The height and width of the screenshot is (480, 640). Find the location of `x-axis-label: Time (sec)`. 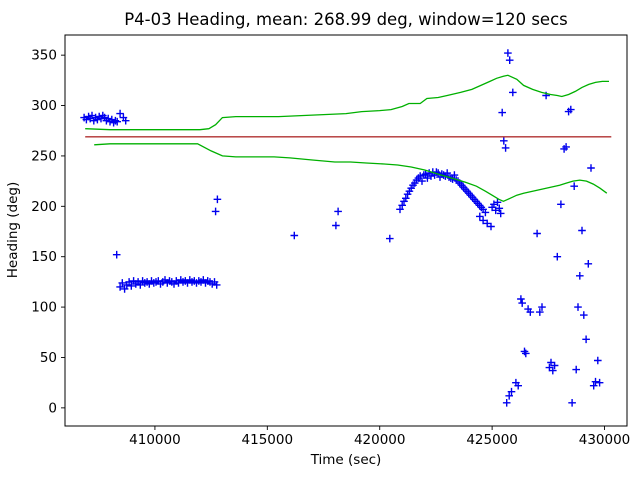

x-axis-label: Time (sec) is located at coordinates (346, 460).